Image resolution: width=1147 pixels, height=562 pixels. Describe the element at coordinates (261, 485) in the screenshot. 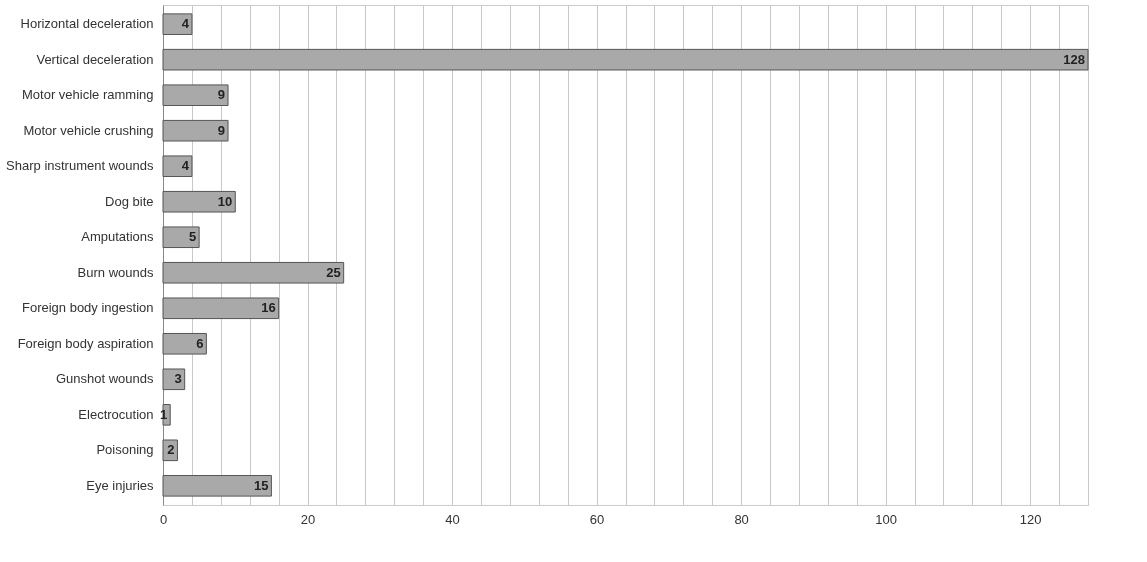

I see `data-label: 15` at that location.